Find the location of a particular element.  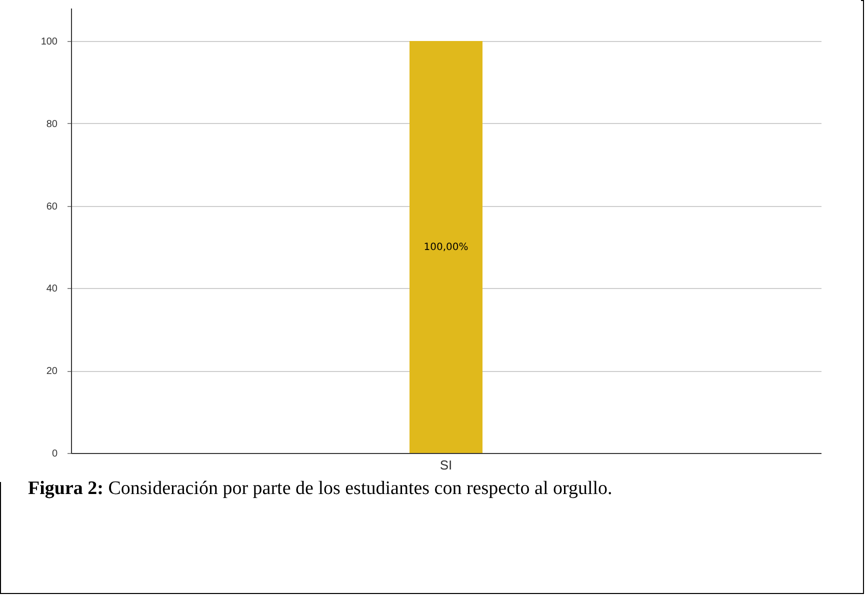

text: Figura 2: Consideración por parte de los estudiantes con respecto al orgullo. is located at coordinates (320, 489).